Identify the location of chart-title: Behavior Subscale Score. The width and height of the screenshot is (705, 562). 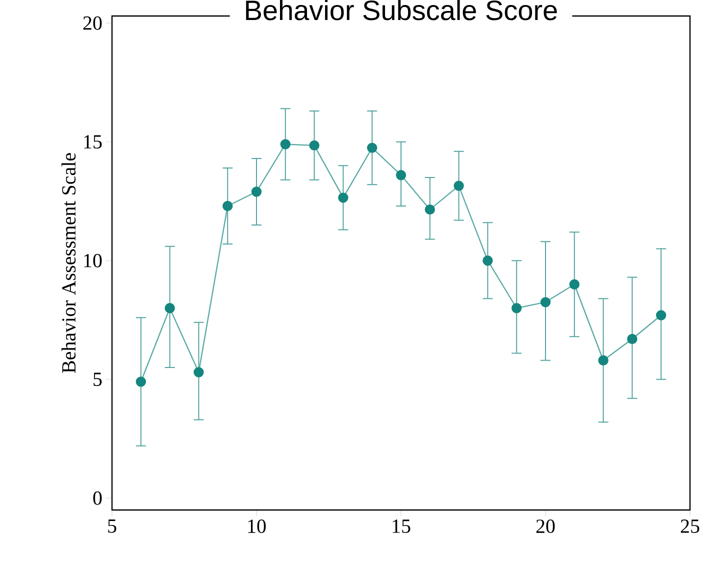
(401, 10).